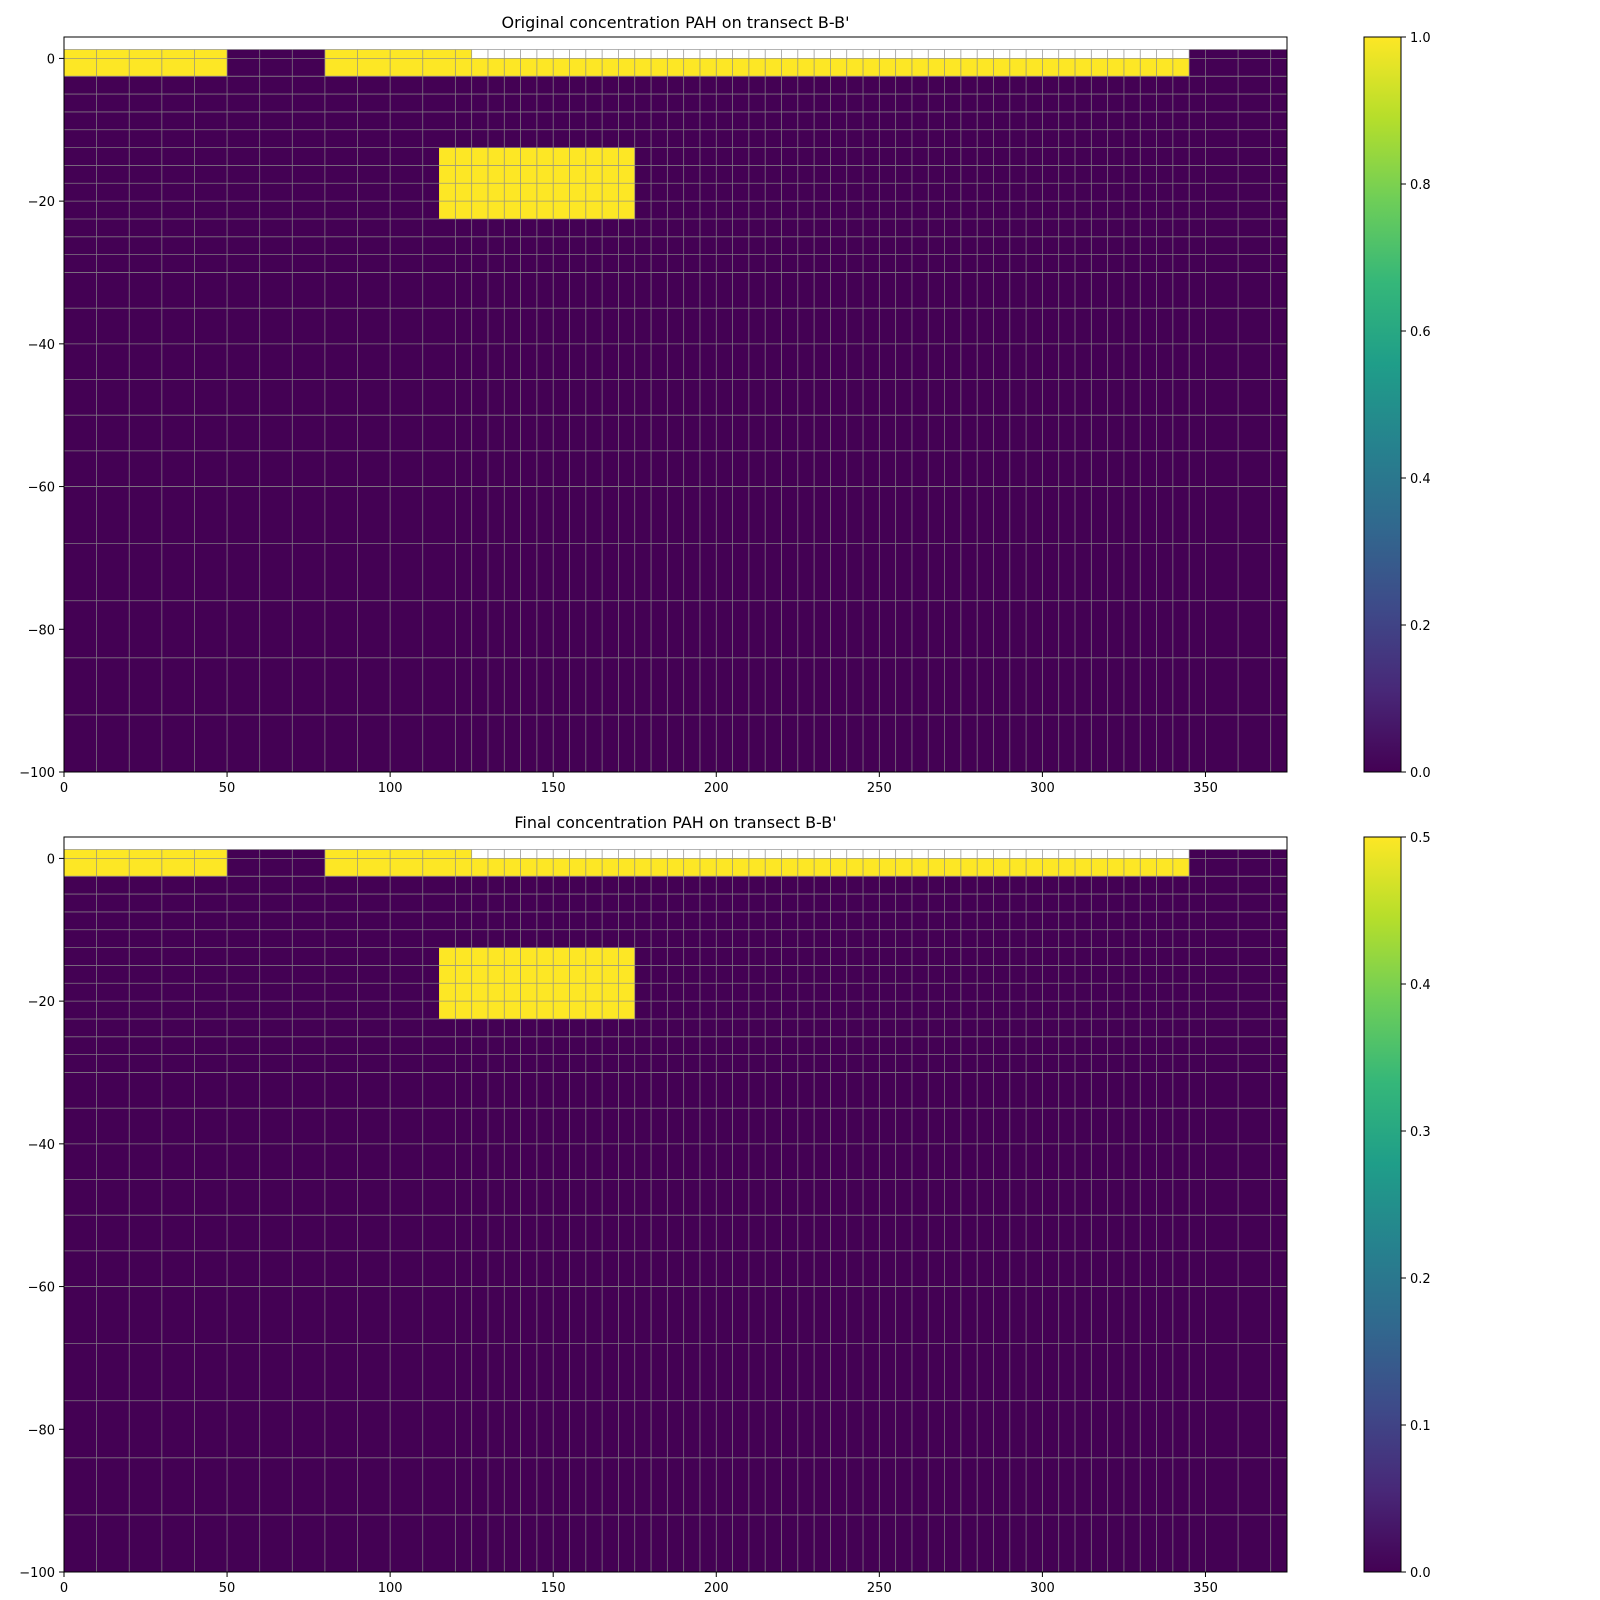 This screenshot has height=1600, width=1600. What do you see at coordinates (1420, 1132) in the screenshot?
I see `colorbar-tick-label: 0.3` at bounding box center [1420, 1132].